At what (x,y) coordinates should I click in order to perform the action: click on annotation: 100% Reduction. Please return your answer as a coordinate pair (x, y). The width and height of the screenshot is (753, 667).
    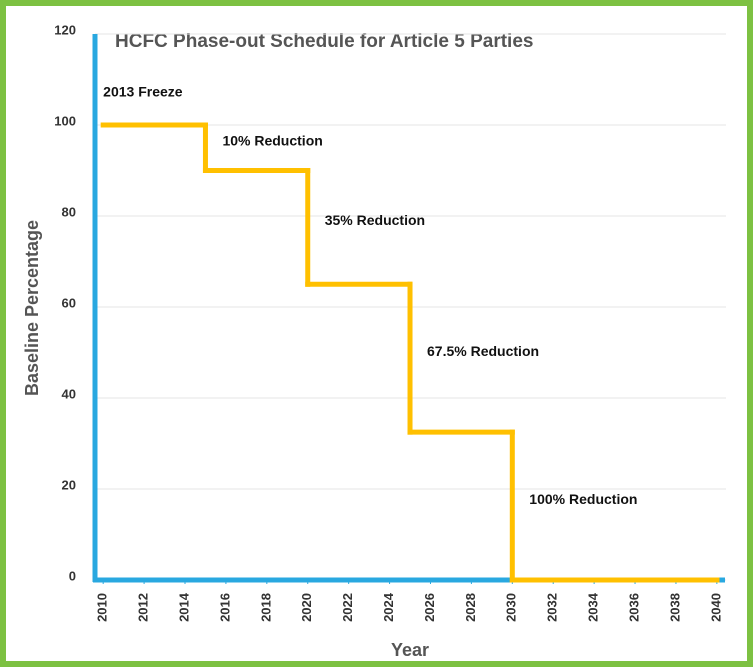
    Looking at the image, I should click on (583, 499).